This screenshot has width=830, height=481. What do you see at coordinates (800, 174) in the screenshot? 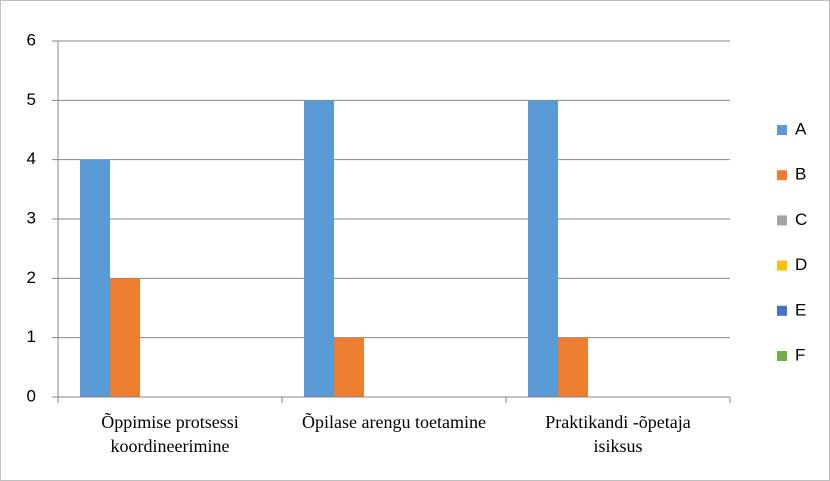
I see `legend-label: B` at bounding box center [800, 174].